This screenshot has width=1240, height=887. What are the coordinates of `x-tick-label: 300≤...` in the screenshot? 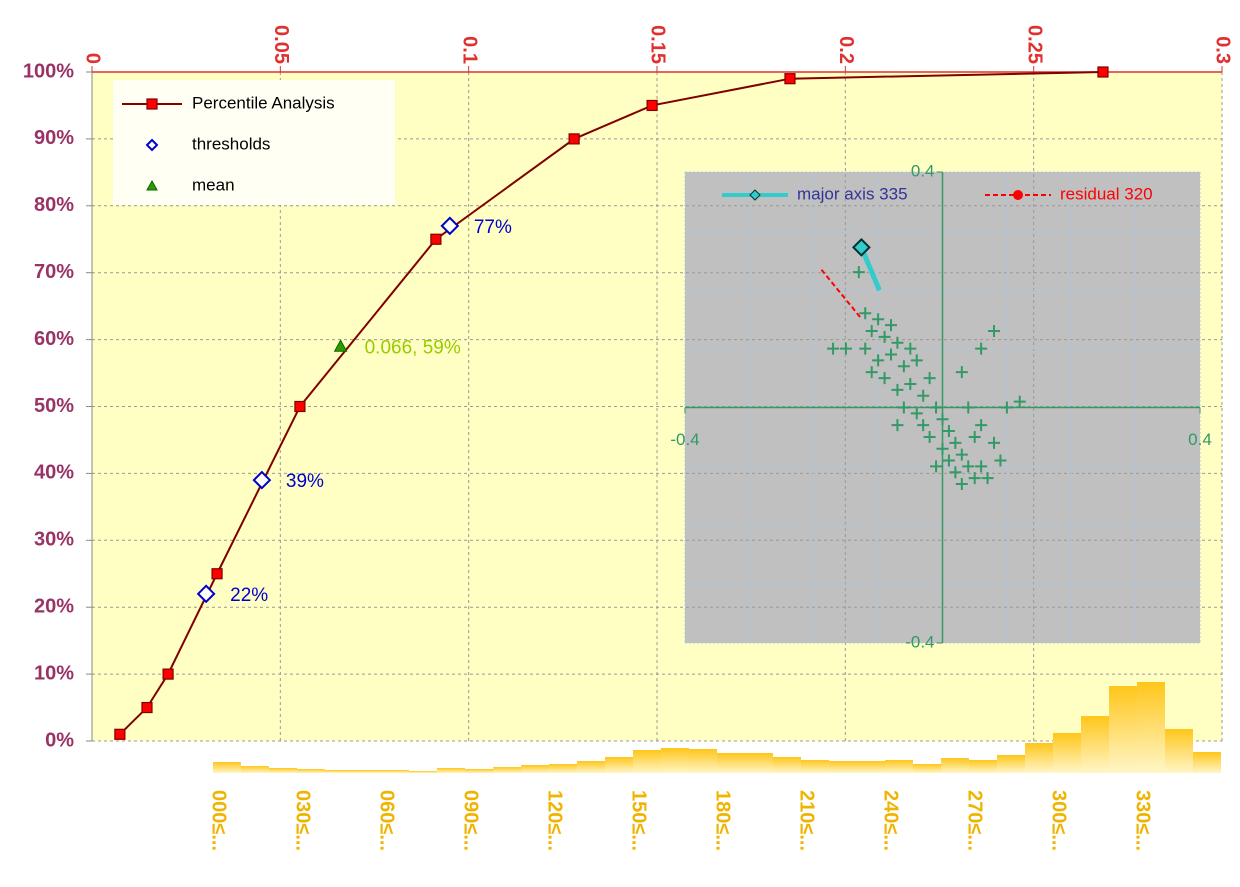 It's located at (1059, 820).